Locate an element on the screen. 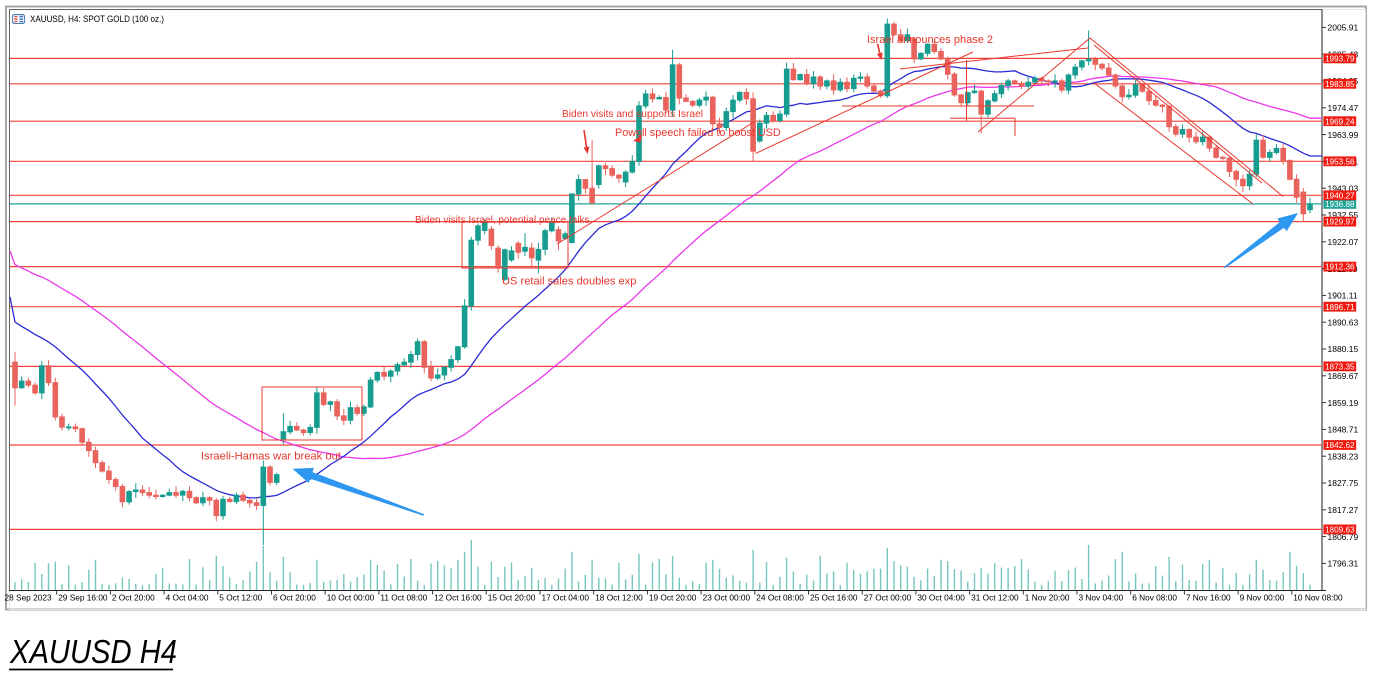 This screenshot has width=1376, height=677. svg-text: 1869.67 is located at coordinates (1343, 376).